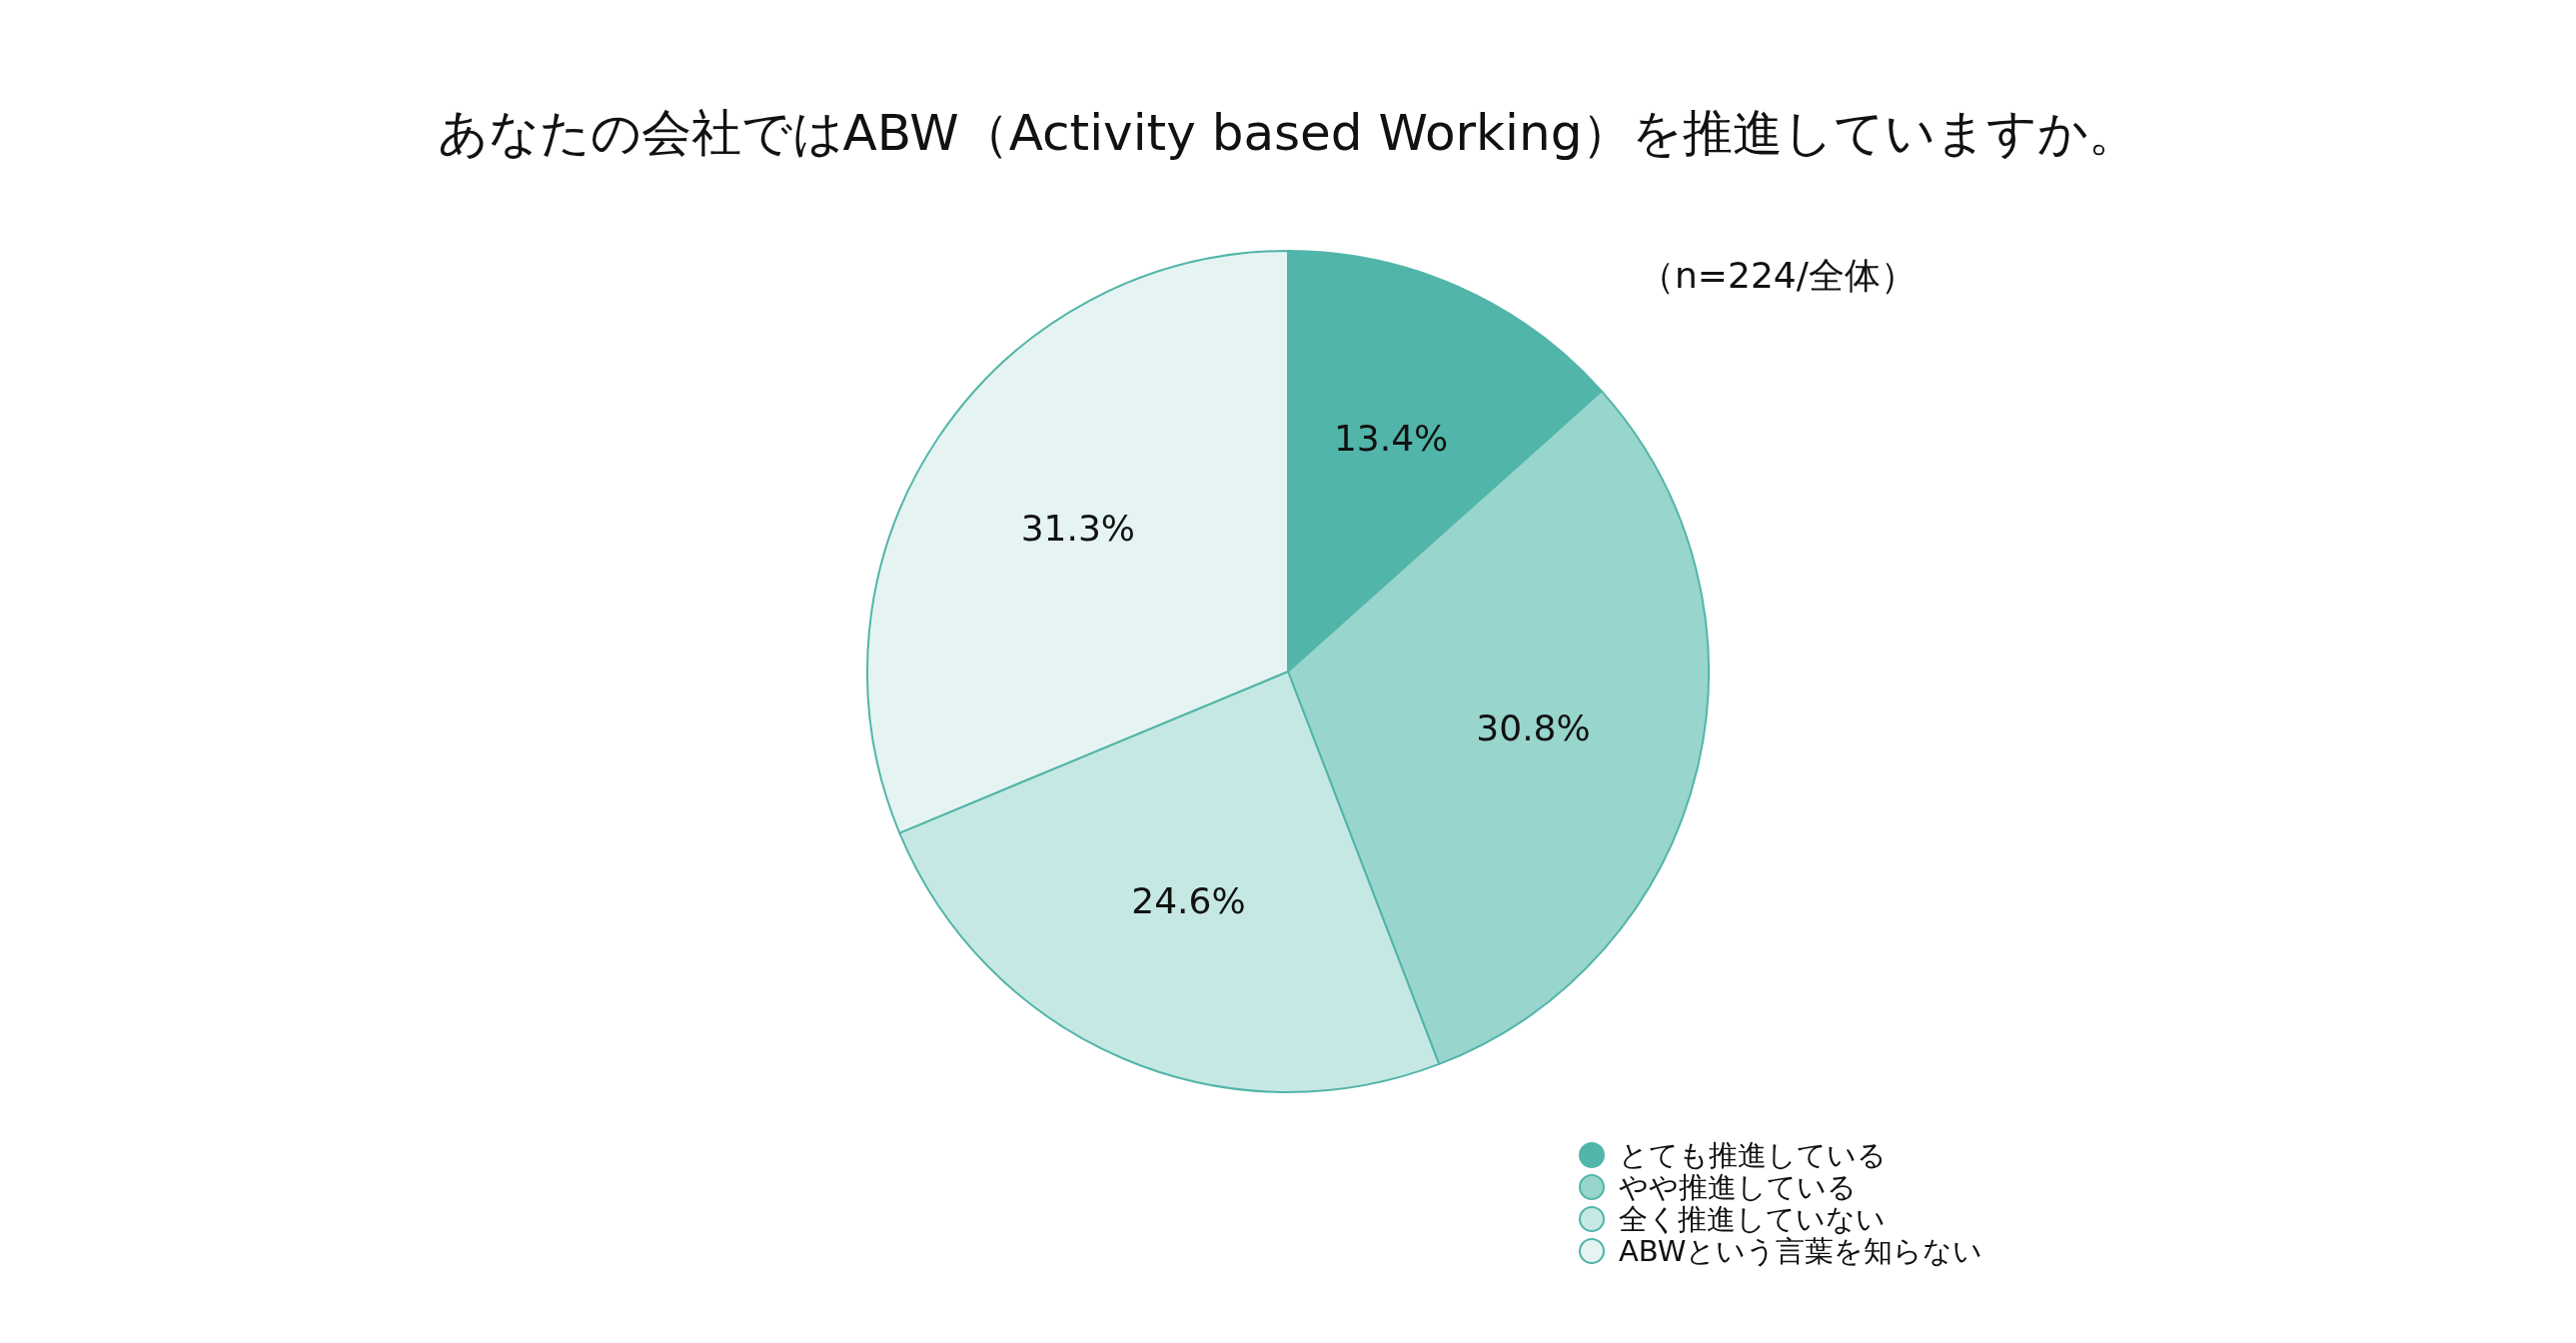 The height and width of the screenshot is (1343, 2576). Describe the element at coordinates (1391, 438) in the screenshot. I see `data-label: 13.4%` at that location.